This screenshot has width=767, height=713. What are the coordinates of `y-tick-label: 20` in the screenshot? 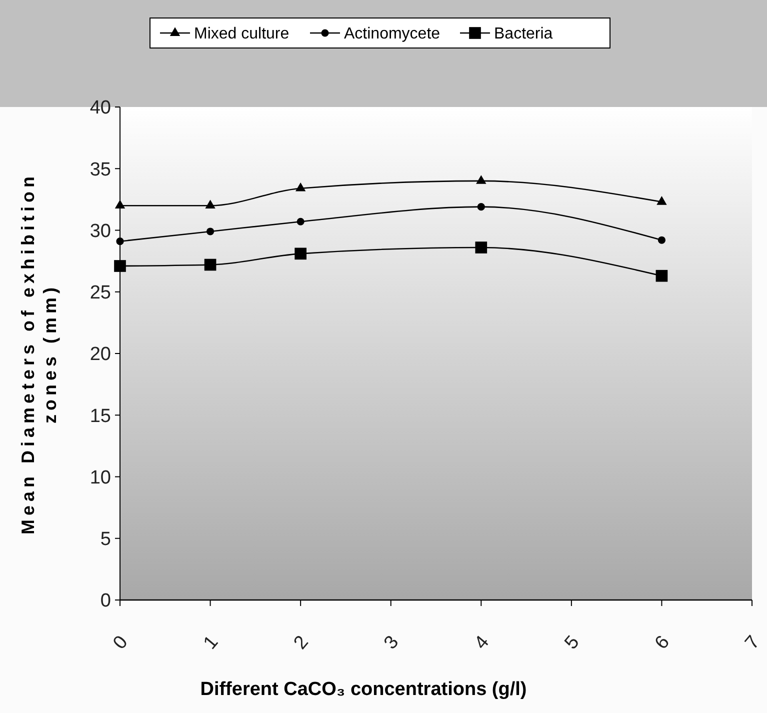 It's located at (100, 355).